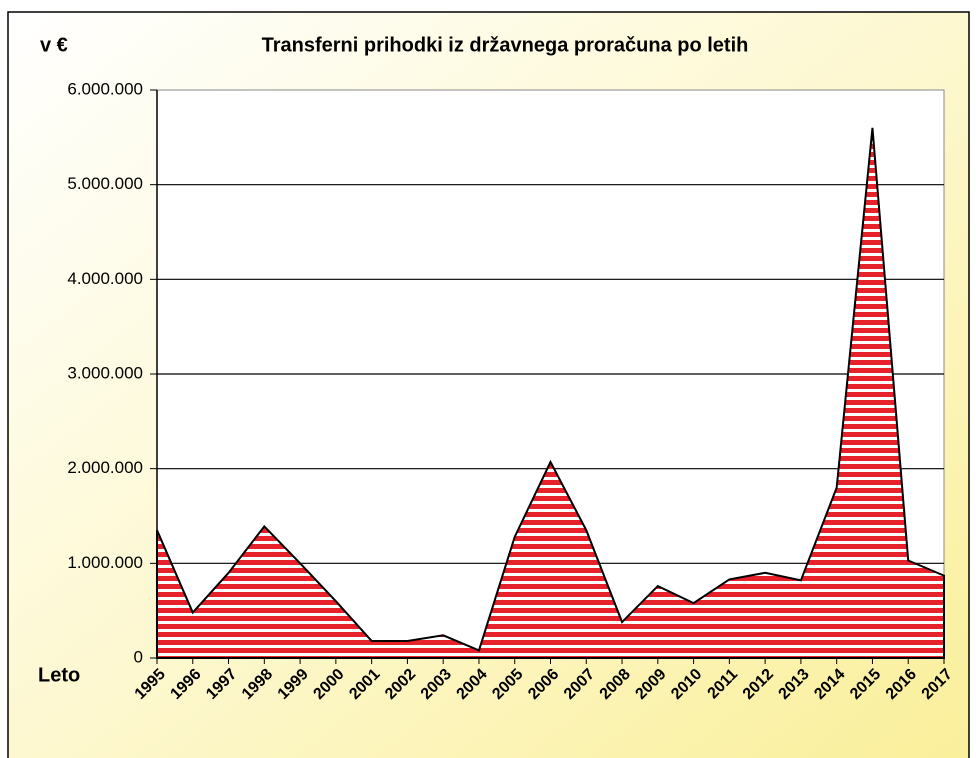 This screenshot has width=976, height=758. What do you see at coordinates (59, 675) in the screenshot?
I see `x-axis-label: Leto` at bounding box center [59, 675].